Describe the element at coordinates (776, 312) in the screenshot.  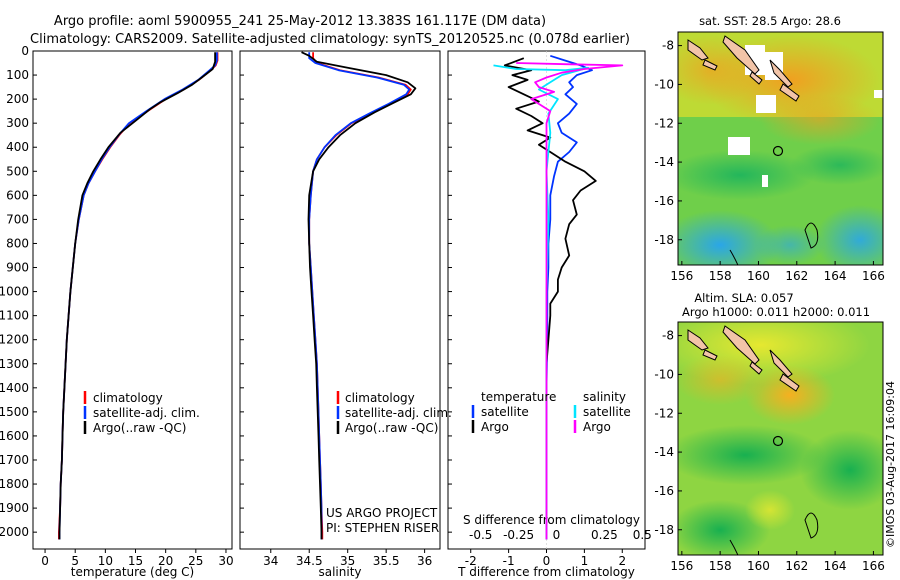
I see `sla-map-title-line2: Argo h1000: 0.011 h2000: 0.011` at that location.